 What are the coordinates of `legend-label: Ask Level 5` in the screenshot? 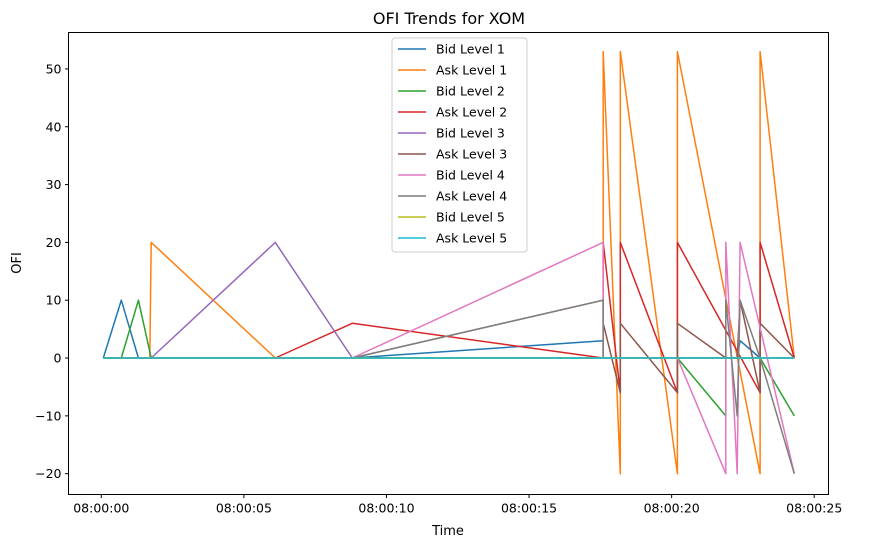 It's located at (471, 238).